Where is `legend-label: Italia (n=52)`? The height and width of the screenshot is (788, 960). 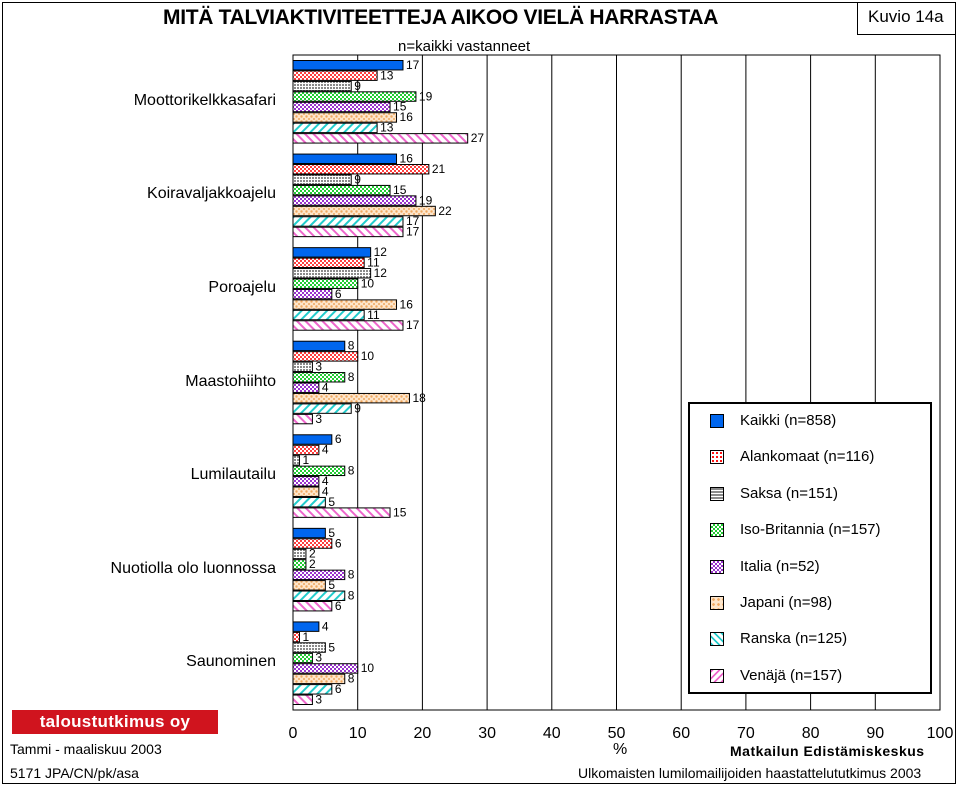 legend-label: Italia (n=52) is located at coordinates (780, 566).